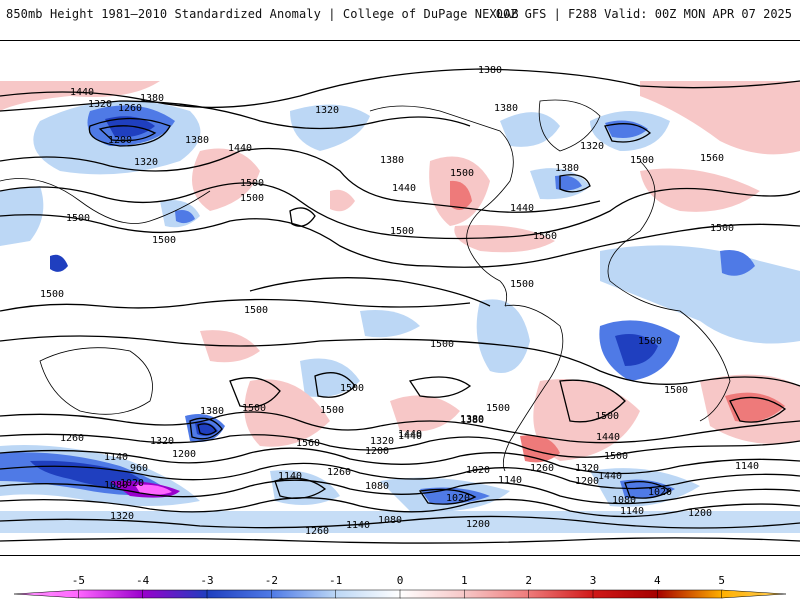 The width and height of the screenshot is (800, 600). I want to click on coastline-north-america, so click(441, 206).